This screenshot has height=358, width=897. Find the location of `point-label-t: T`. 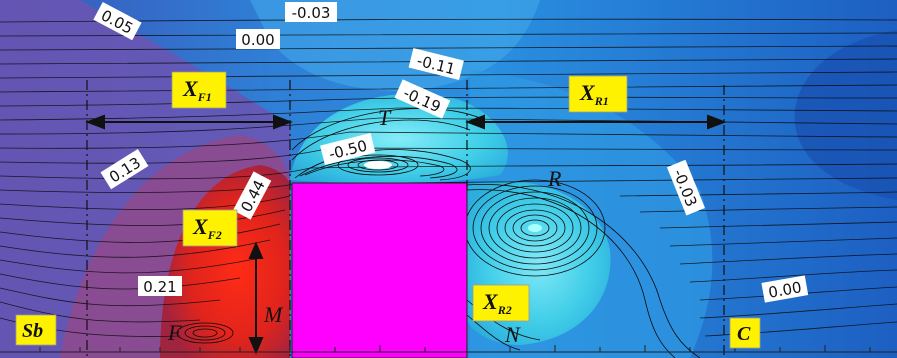

point-label-t: T is located at coordinates (385, 117).